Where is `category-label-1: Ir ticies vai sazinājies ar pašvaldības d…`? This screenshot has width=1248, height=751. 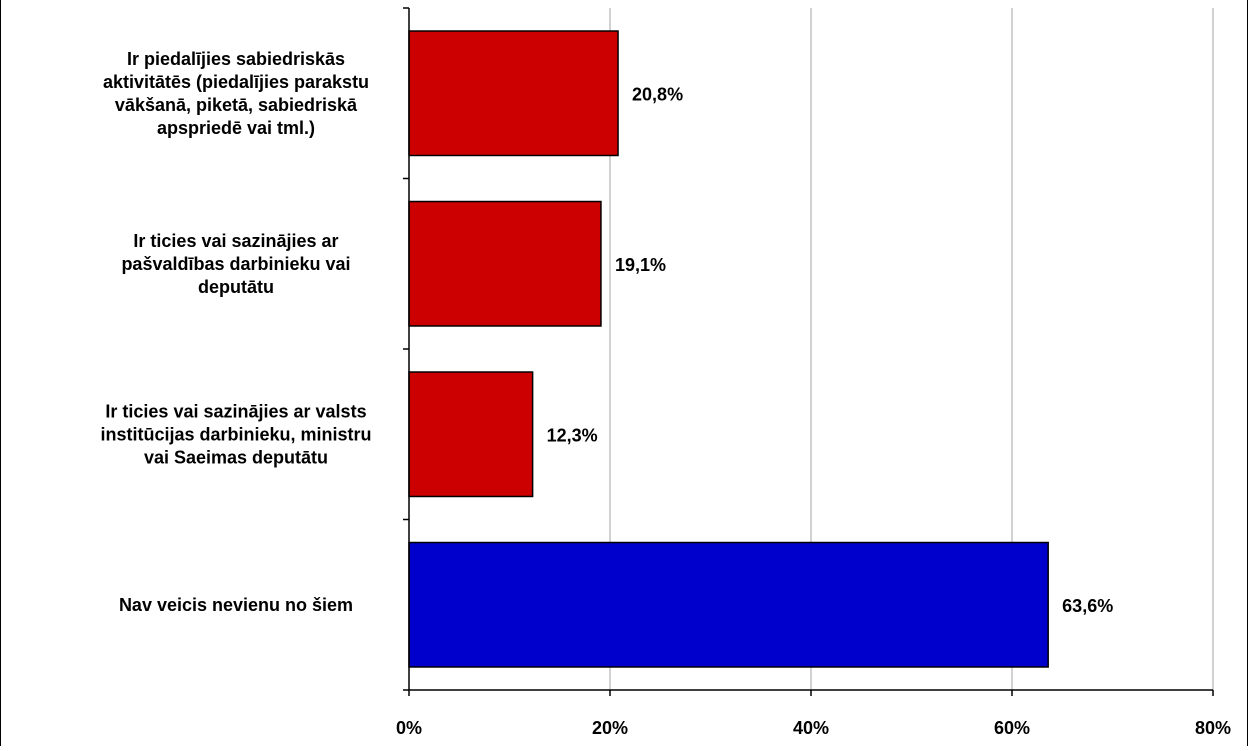 category-label-1: Ir ticies vai sazinājies ar pašvaldības d… is located at coordinates (235, 264).